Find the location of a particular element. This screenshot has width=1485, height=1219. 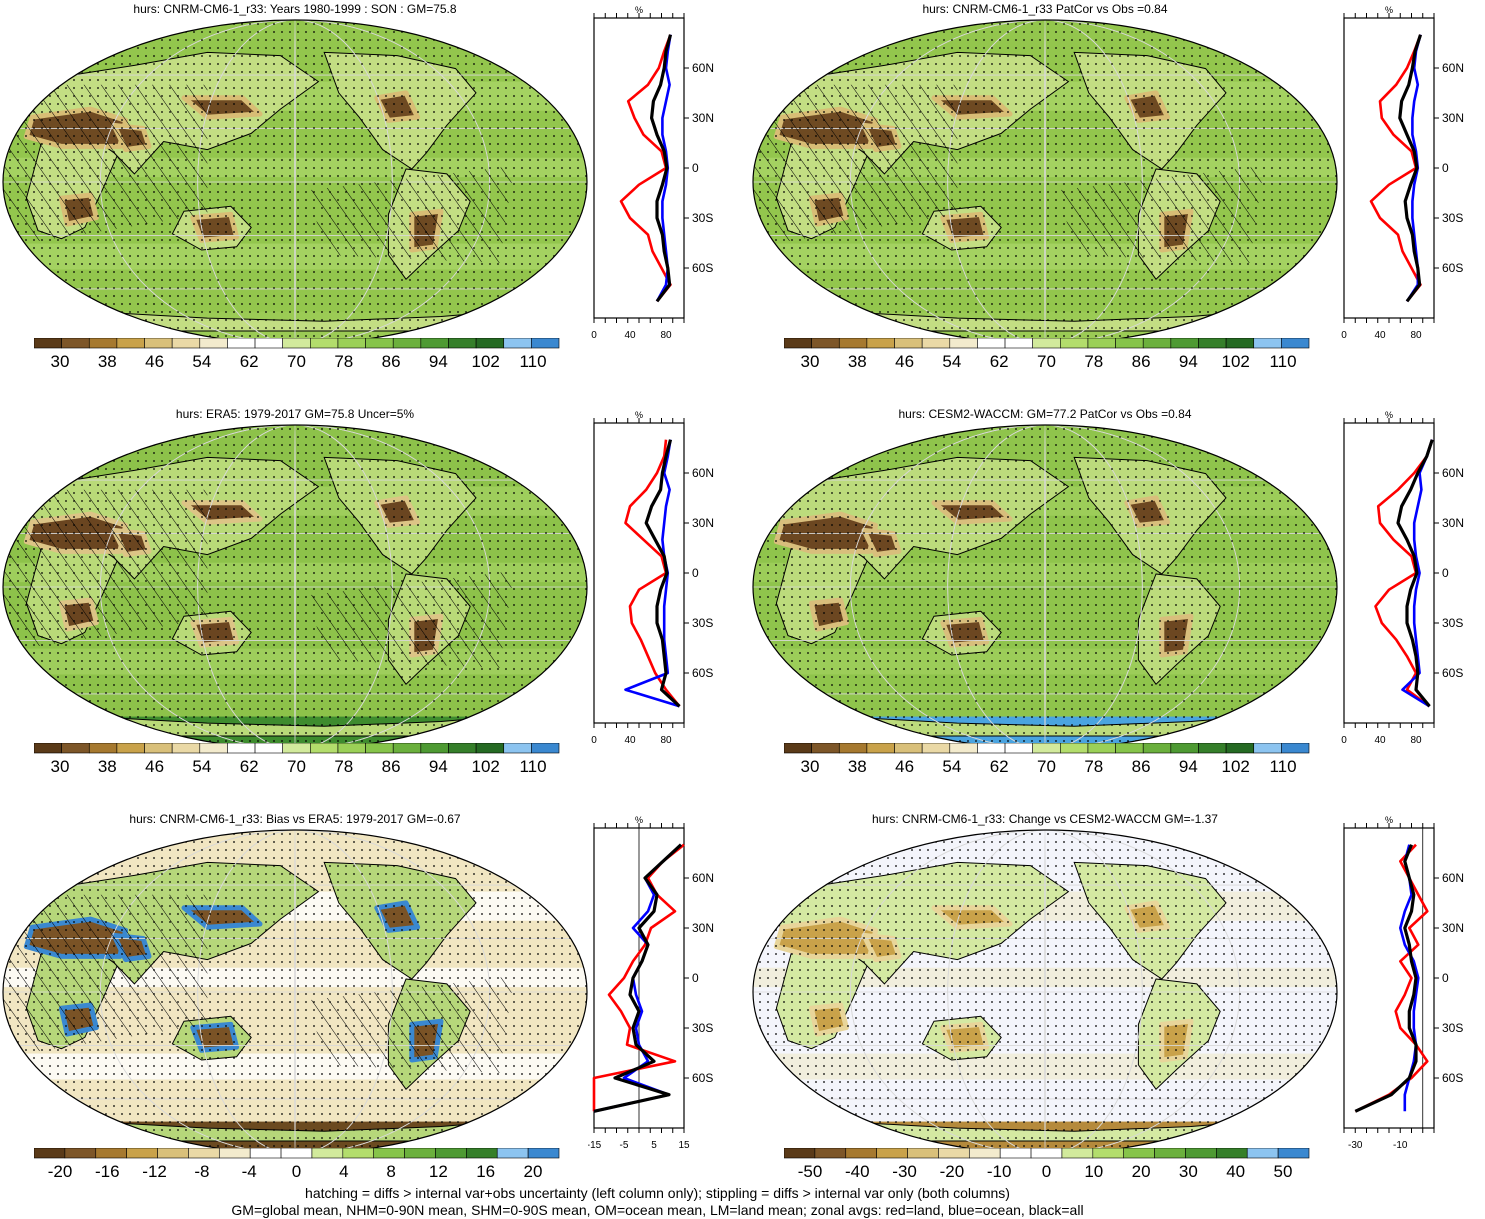

zonal-x-label: -10 is located at coordinates (1400, 1145).